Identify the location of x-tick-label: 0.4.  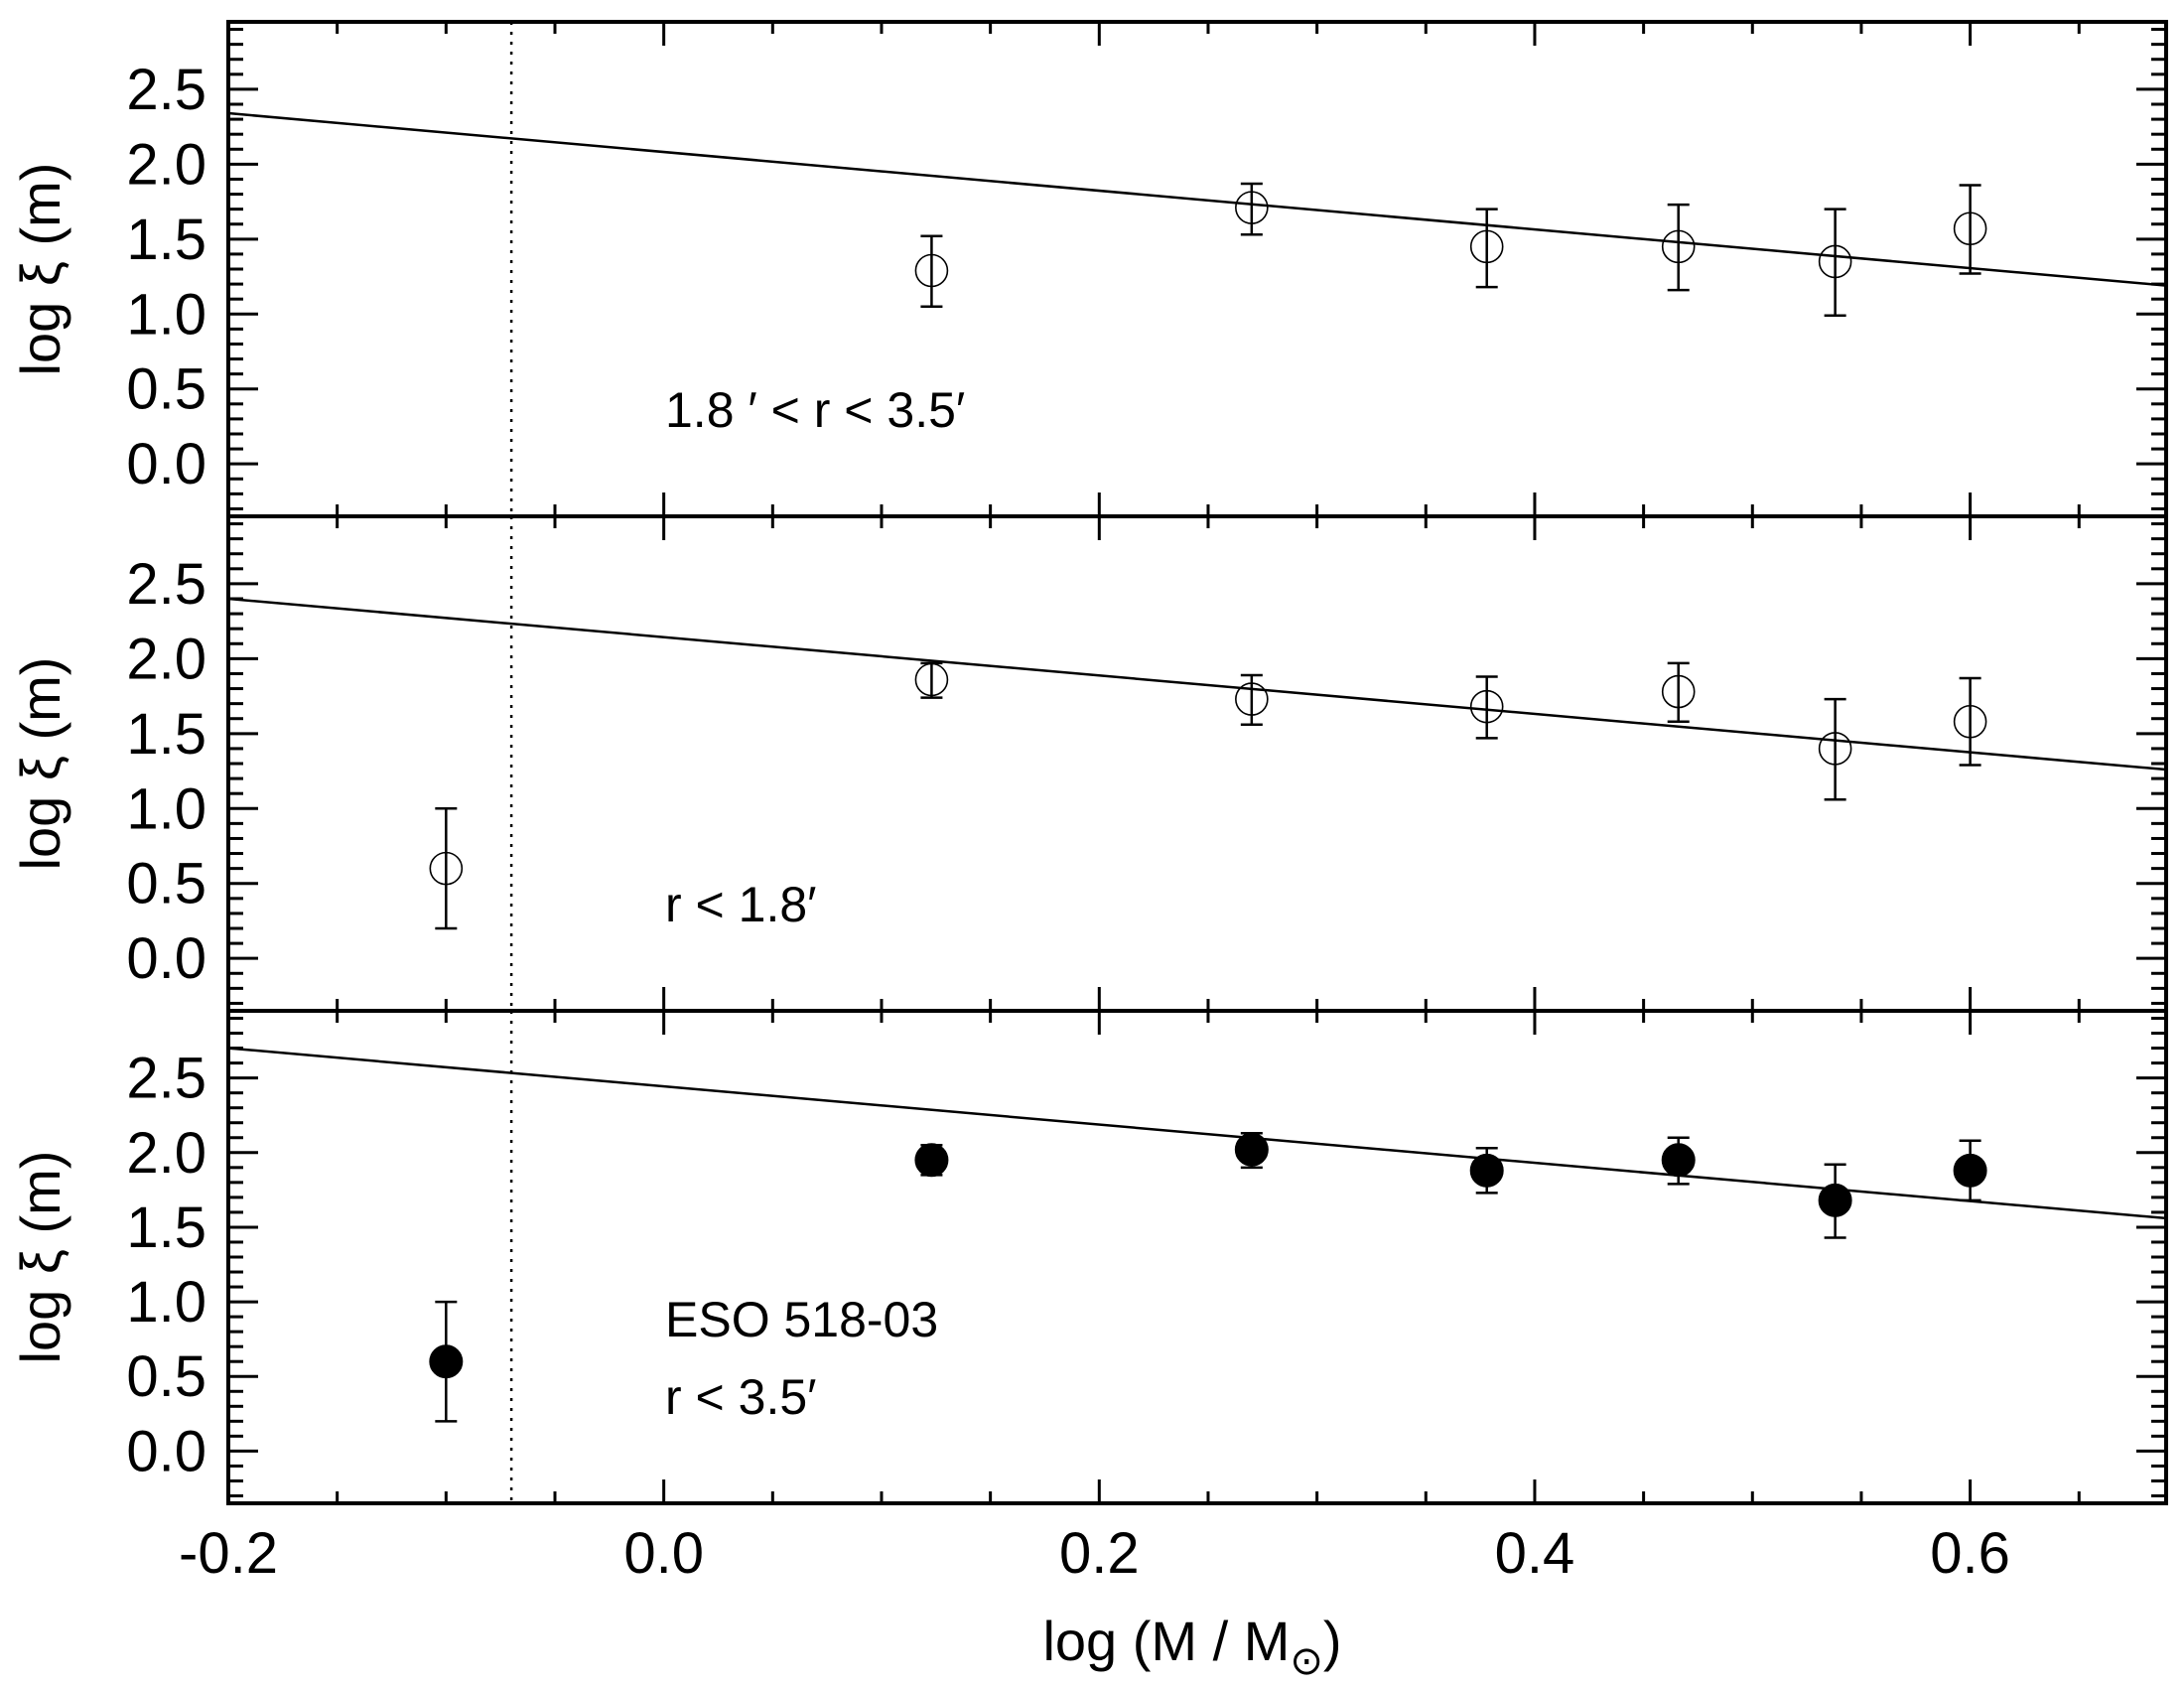
(1535, 1553).